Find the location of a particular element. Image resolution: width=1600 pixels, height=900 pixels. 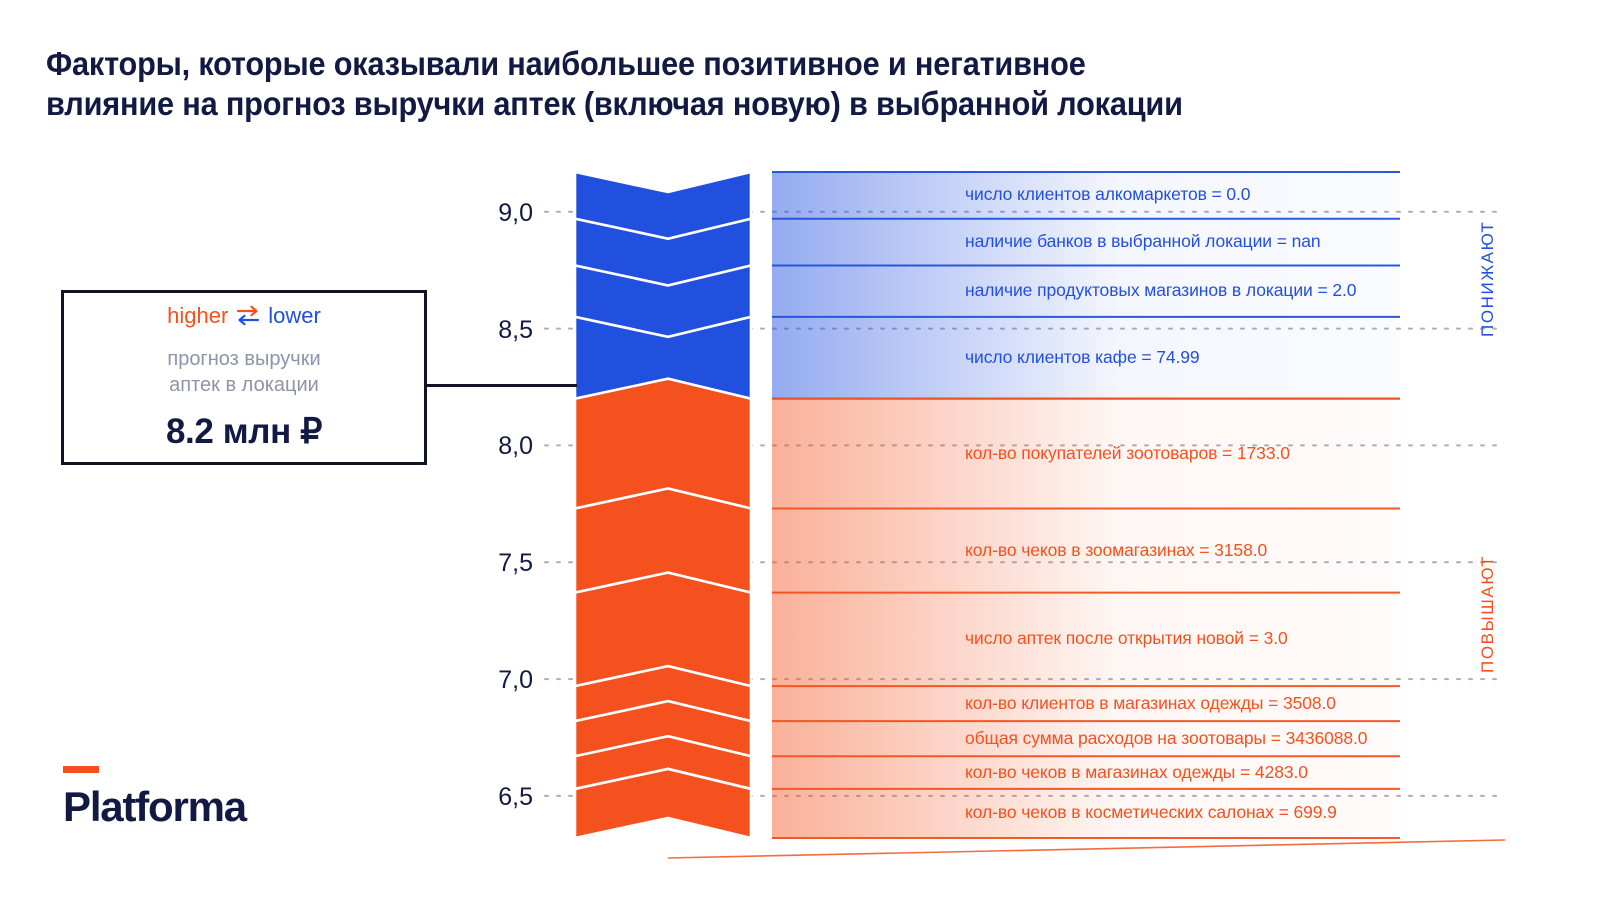

higher-lower-legend: higher lower is located at coordinates (244, 316).